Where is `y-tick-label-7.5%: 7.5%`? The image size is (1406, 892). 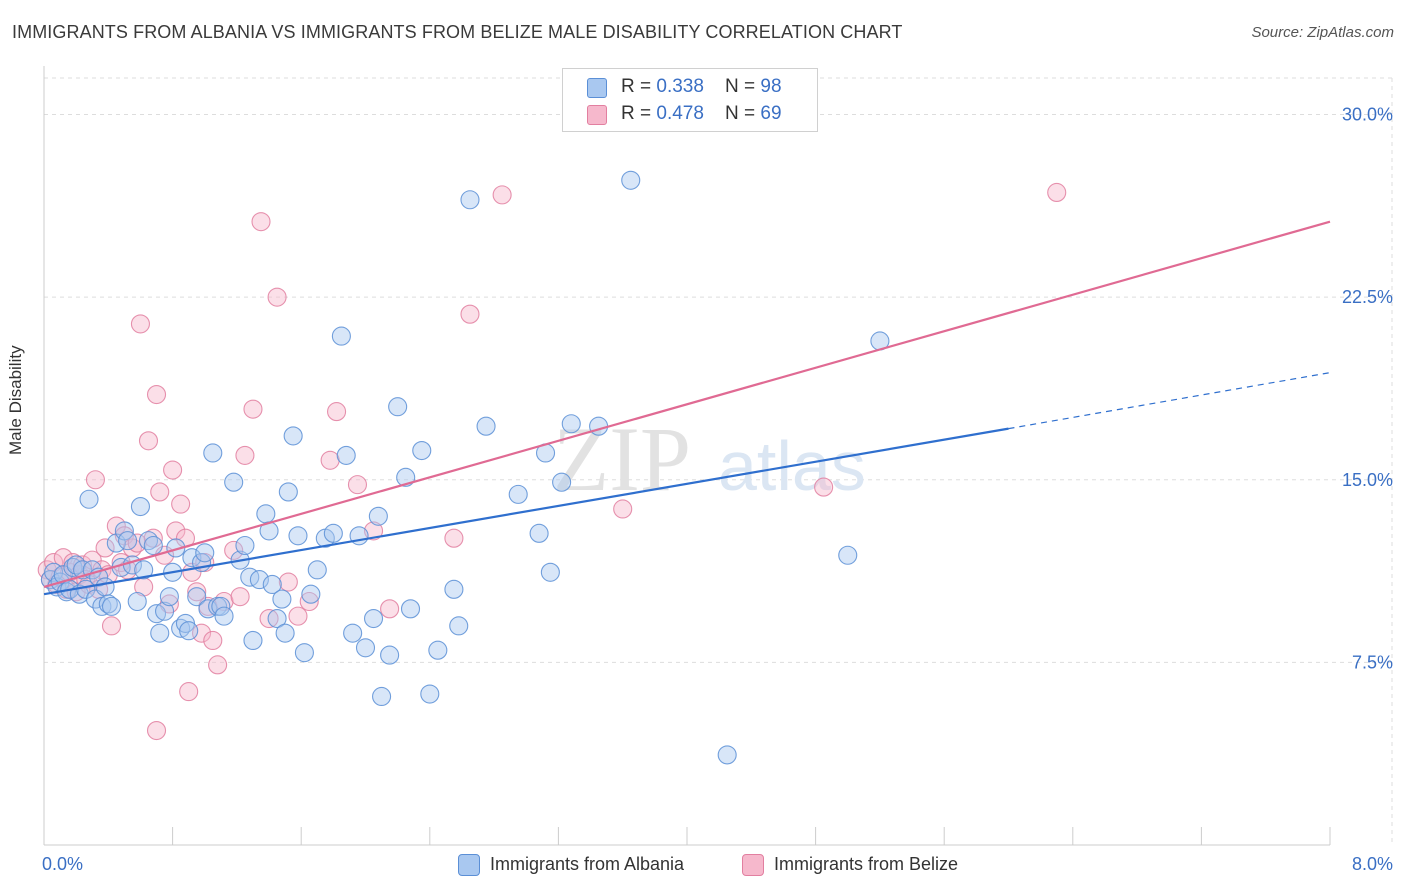
y-tick-label-7.5%: 7.5% is located at coordinates (1372, 662).